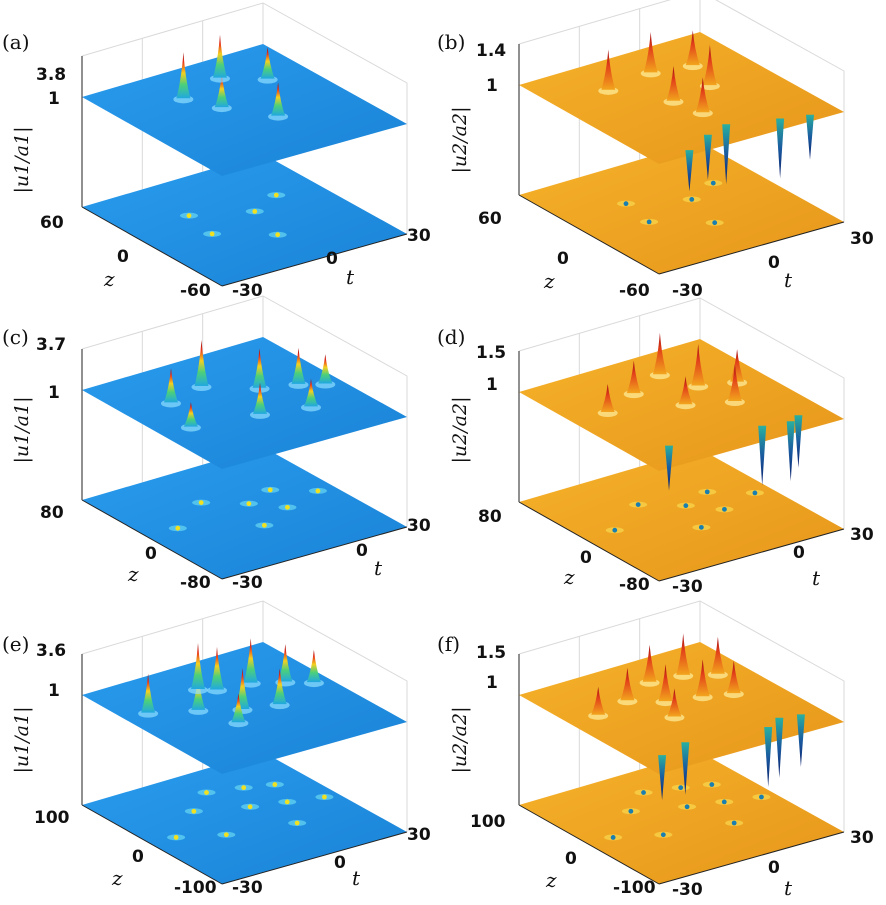 The height and width of the screenshot is (905, 886). I want to click on z-tick-max: 3.6, so click(51, 651).